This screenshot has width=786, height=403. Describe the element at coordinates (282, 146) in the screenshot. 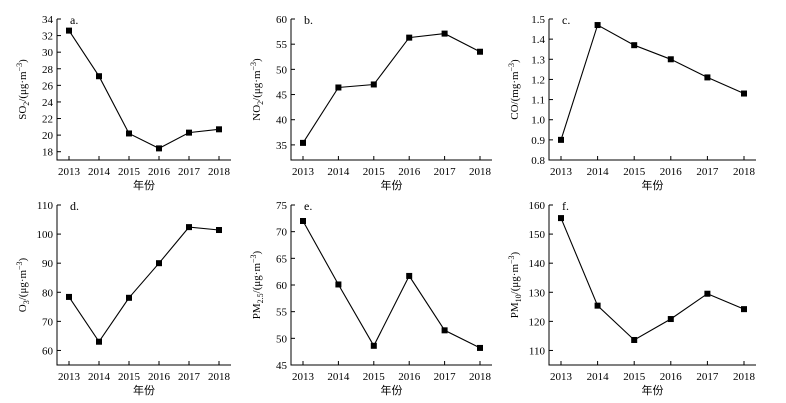

I see `y-tick-label: 35` at that location.